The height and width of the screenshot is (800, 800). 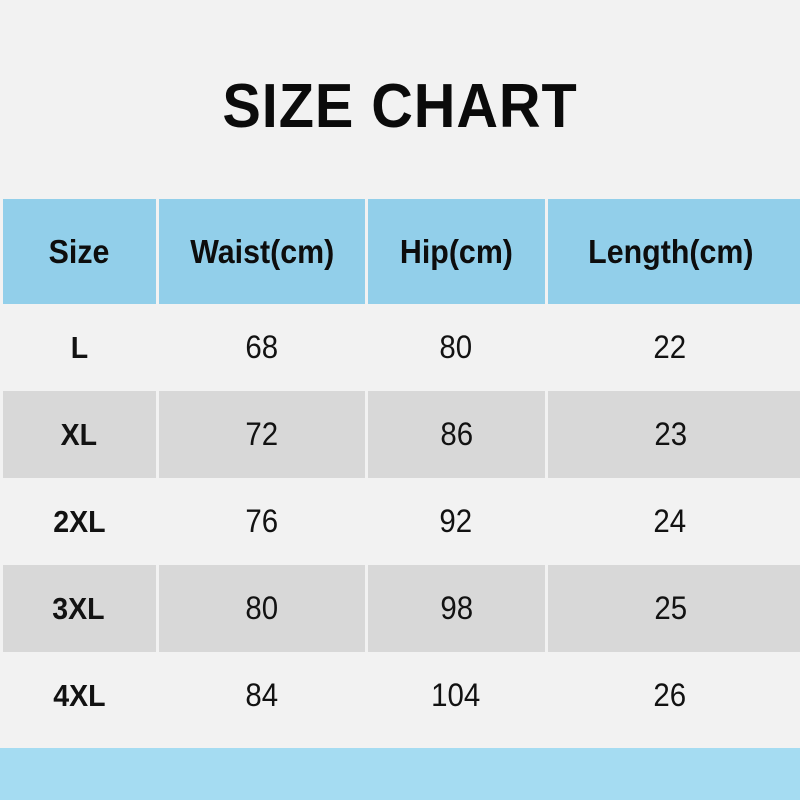 I want to click on waist-value: 80, so click(x=262, y=608).